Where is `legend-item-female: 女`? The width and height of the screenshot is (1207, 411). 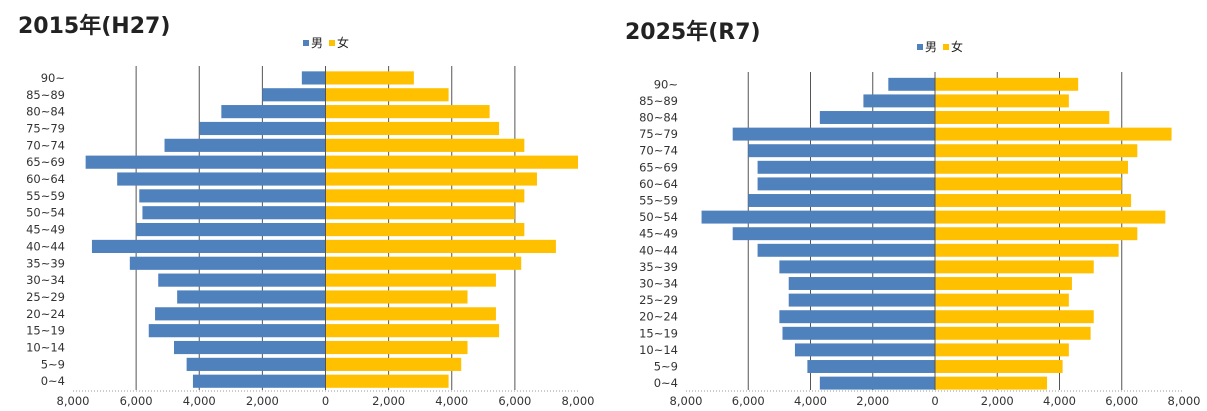
legend-item-female: 女 is located at coordinates (339, 42).